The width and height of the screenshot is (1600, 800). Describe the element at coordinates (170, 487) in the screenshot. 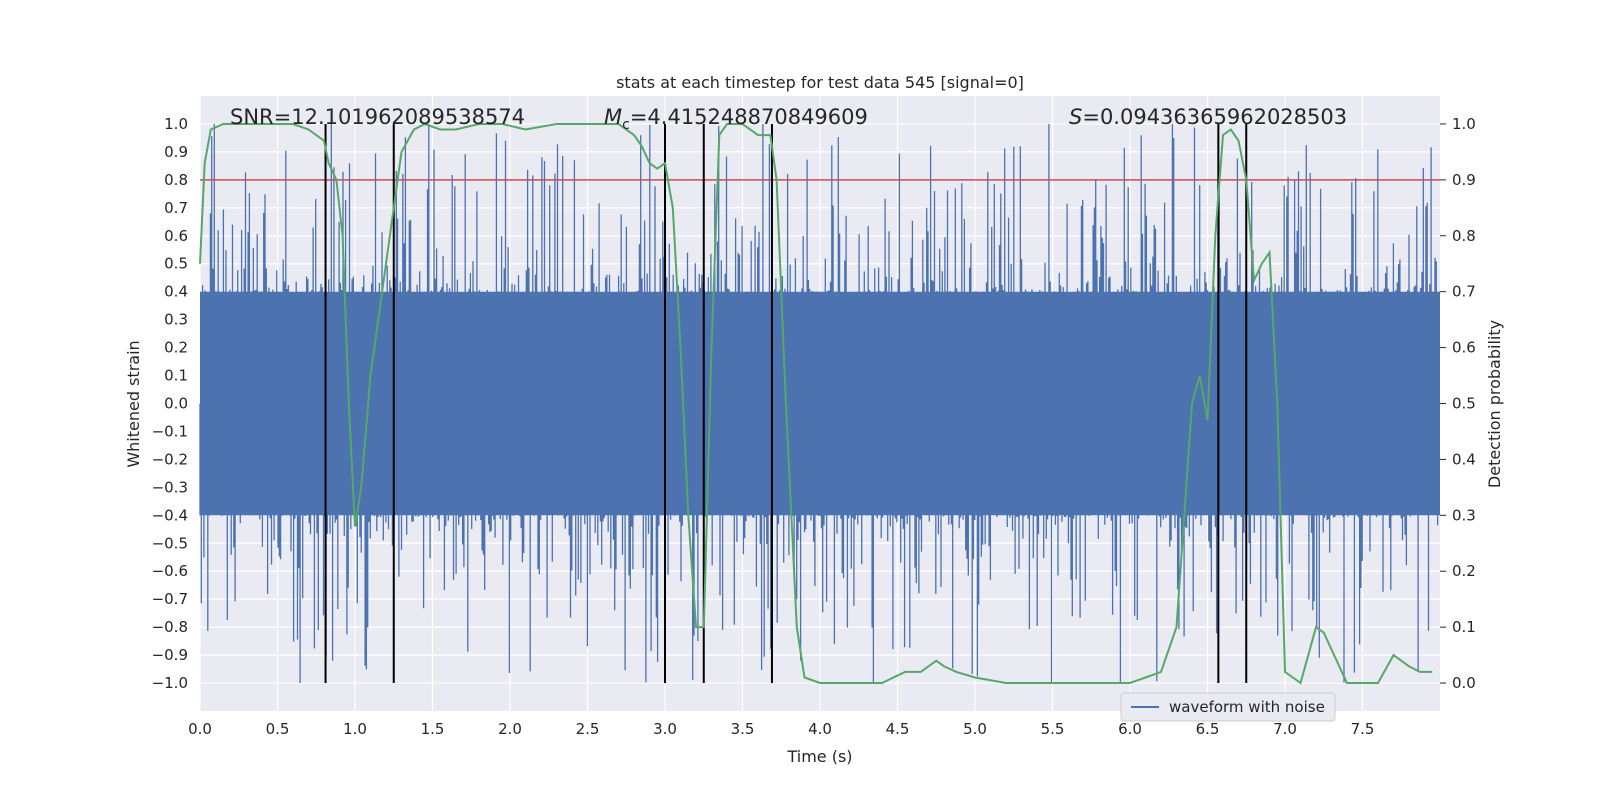

I see `y-tick-label: −0.3` at that location.